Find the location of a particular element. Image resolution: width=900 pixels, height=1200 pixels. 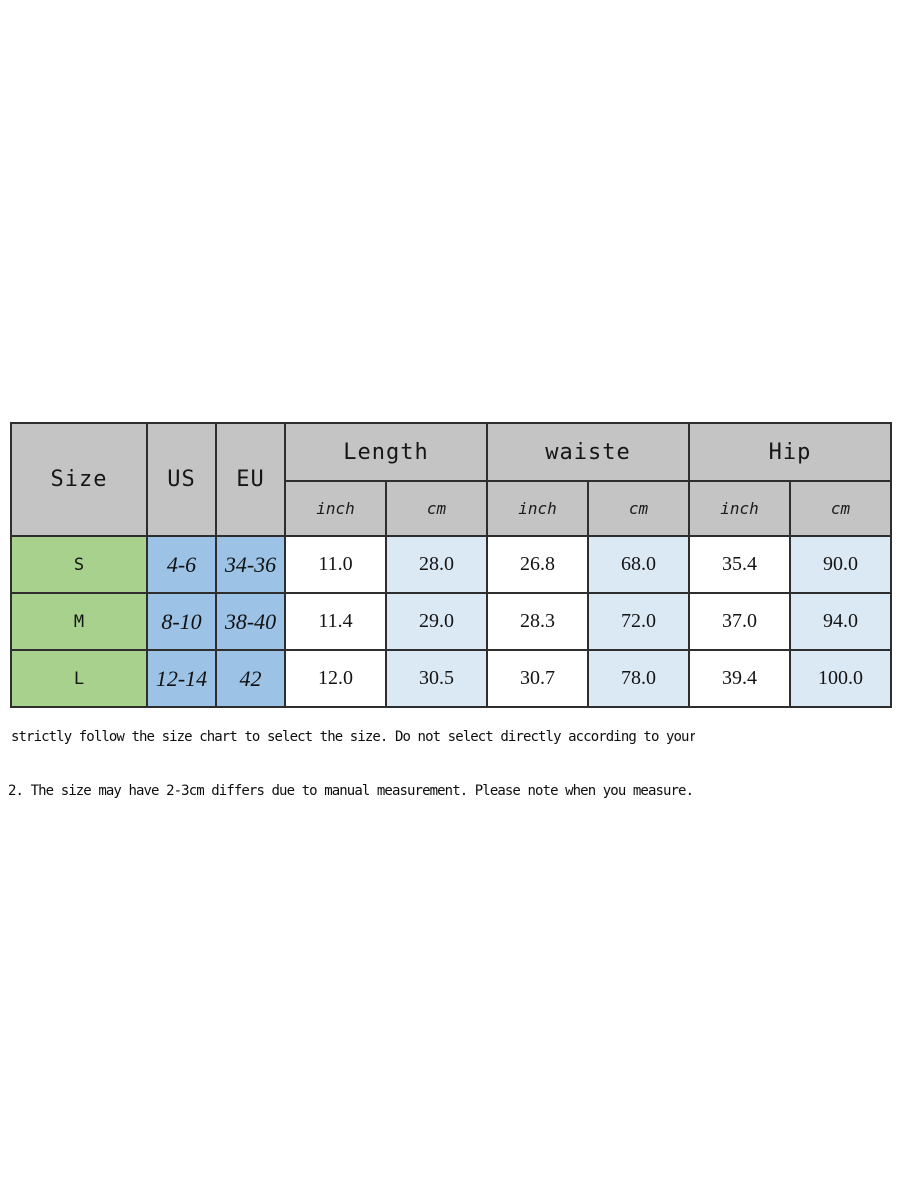

header-hip-inch: inch is located at coordinates (740, 508).